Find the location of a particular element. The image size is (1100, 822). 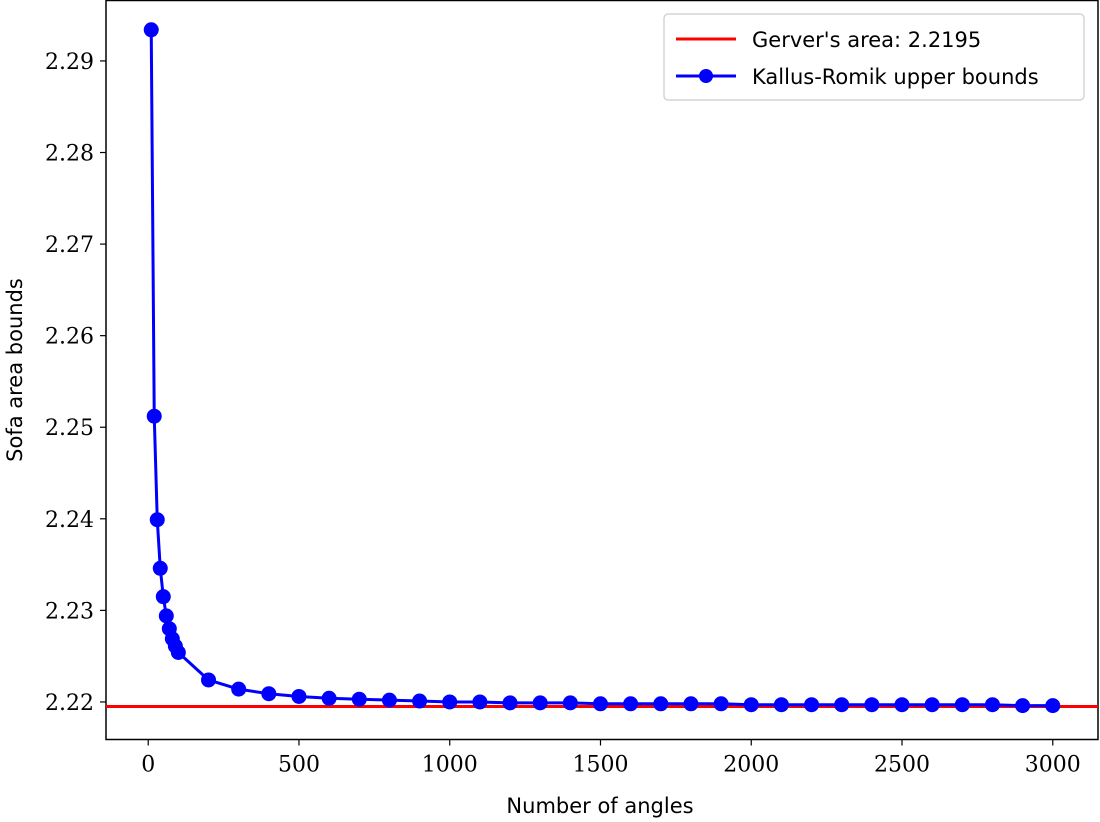

x-tick-label: 1000 is located at coordinates (450, 765).